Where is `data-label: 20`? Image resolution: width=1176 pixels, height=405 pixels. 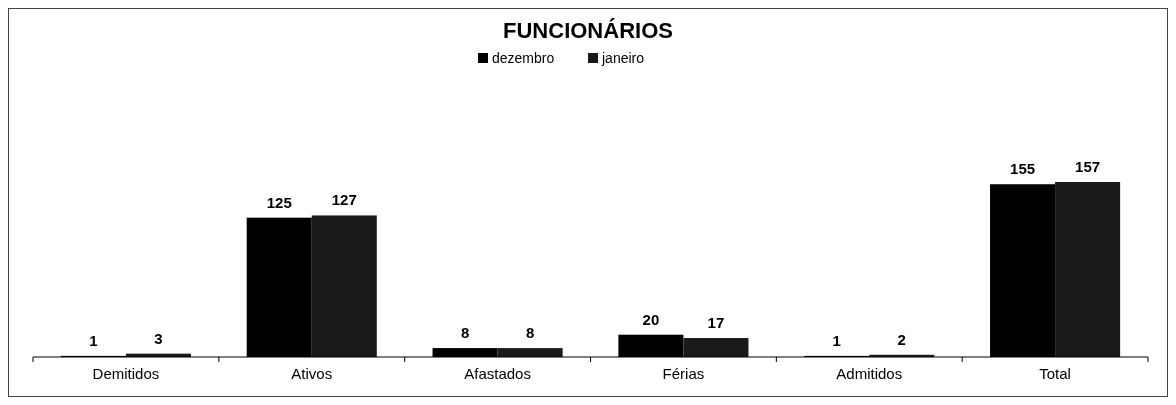 data-label: 20 is located at coordinates (651, 319).